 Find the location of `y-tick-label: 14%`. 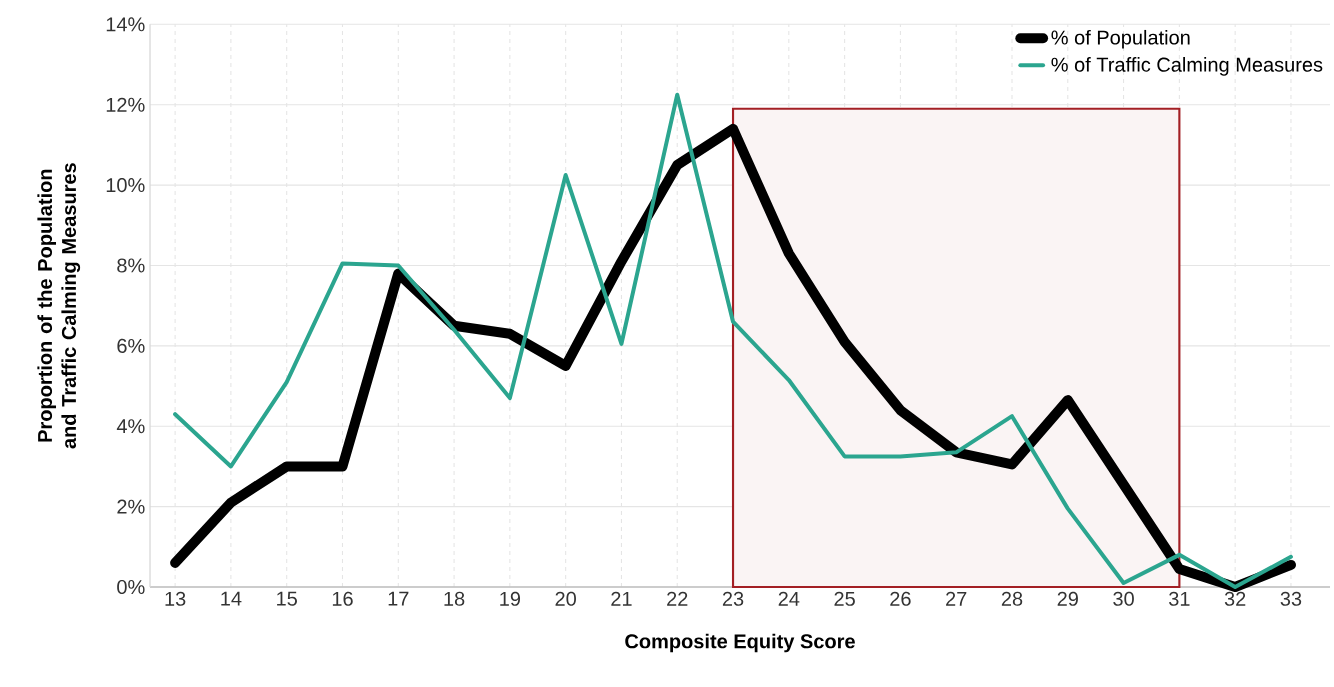

y-tick-label: 14% is located at coordinates (125, 24).